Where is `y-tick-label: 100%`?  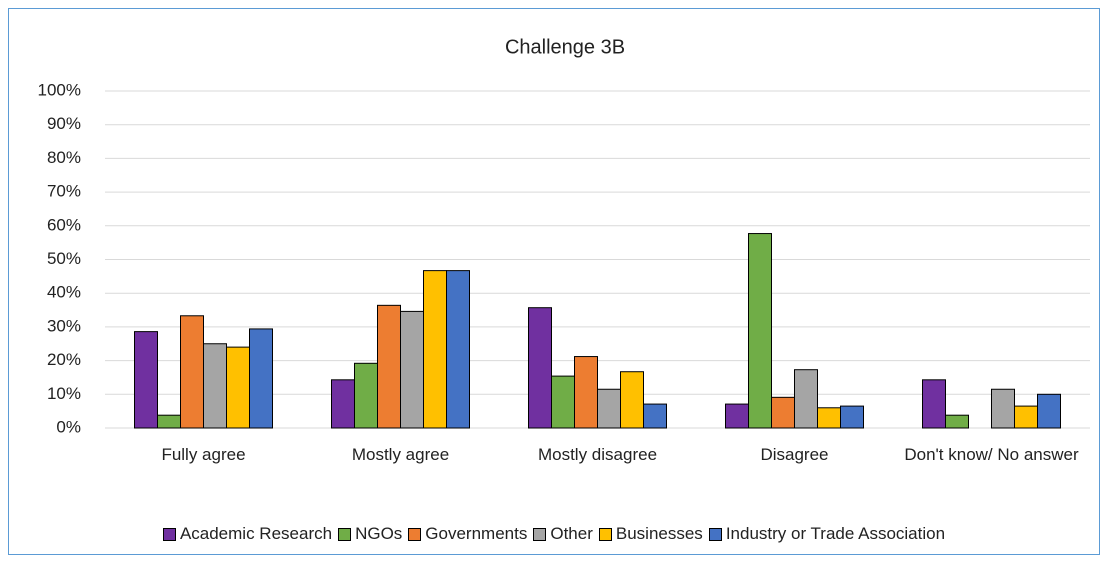 y-tick-label: 100% is located at coordinates (59, 89).